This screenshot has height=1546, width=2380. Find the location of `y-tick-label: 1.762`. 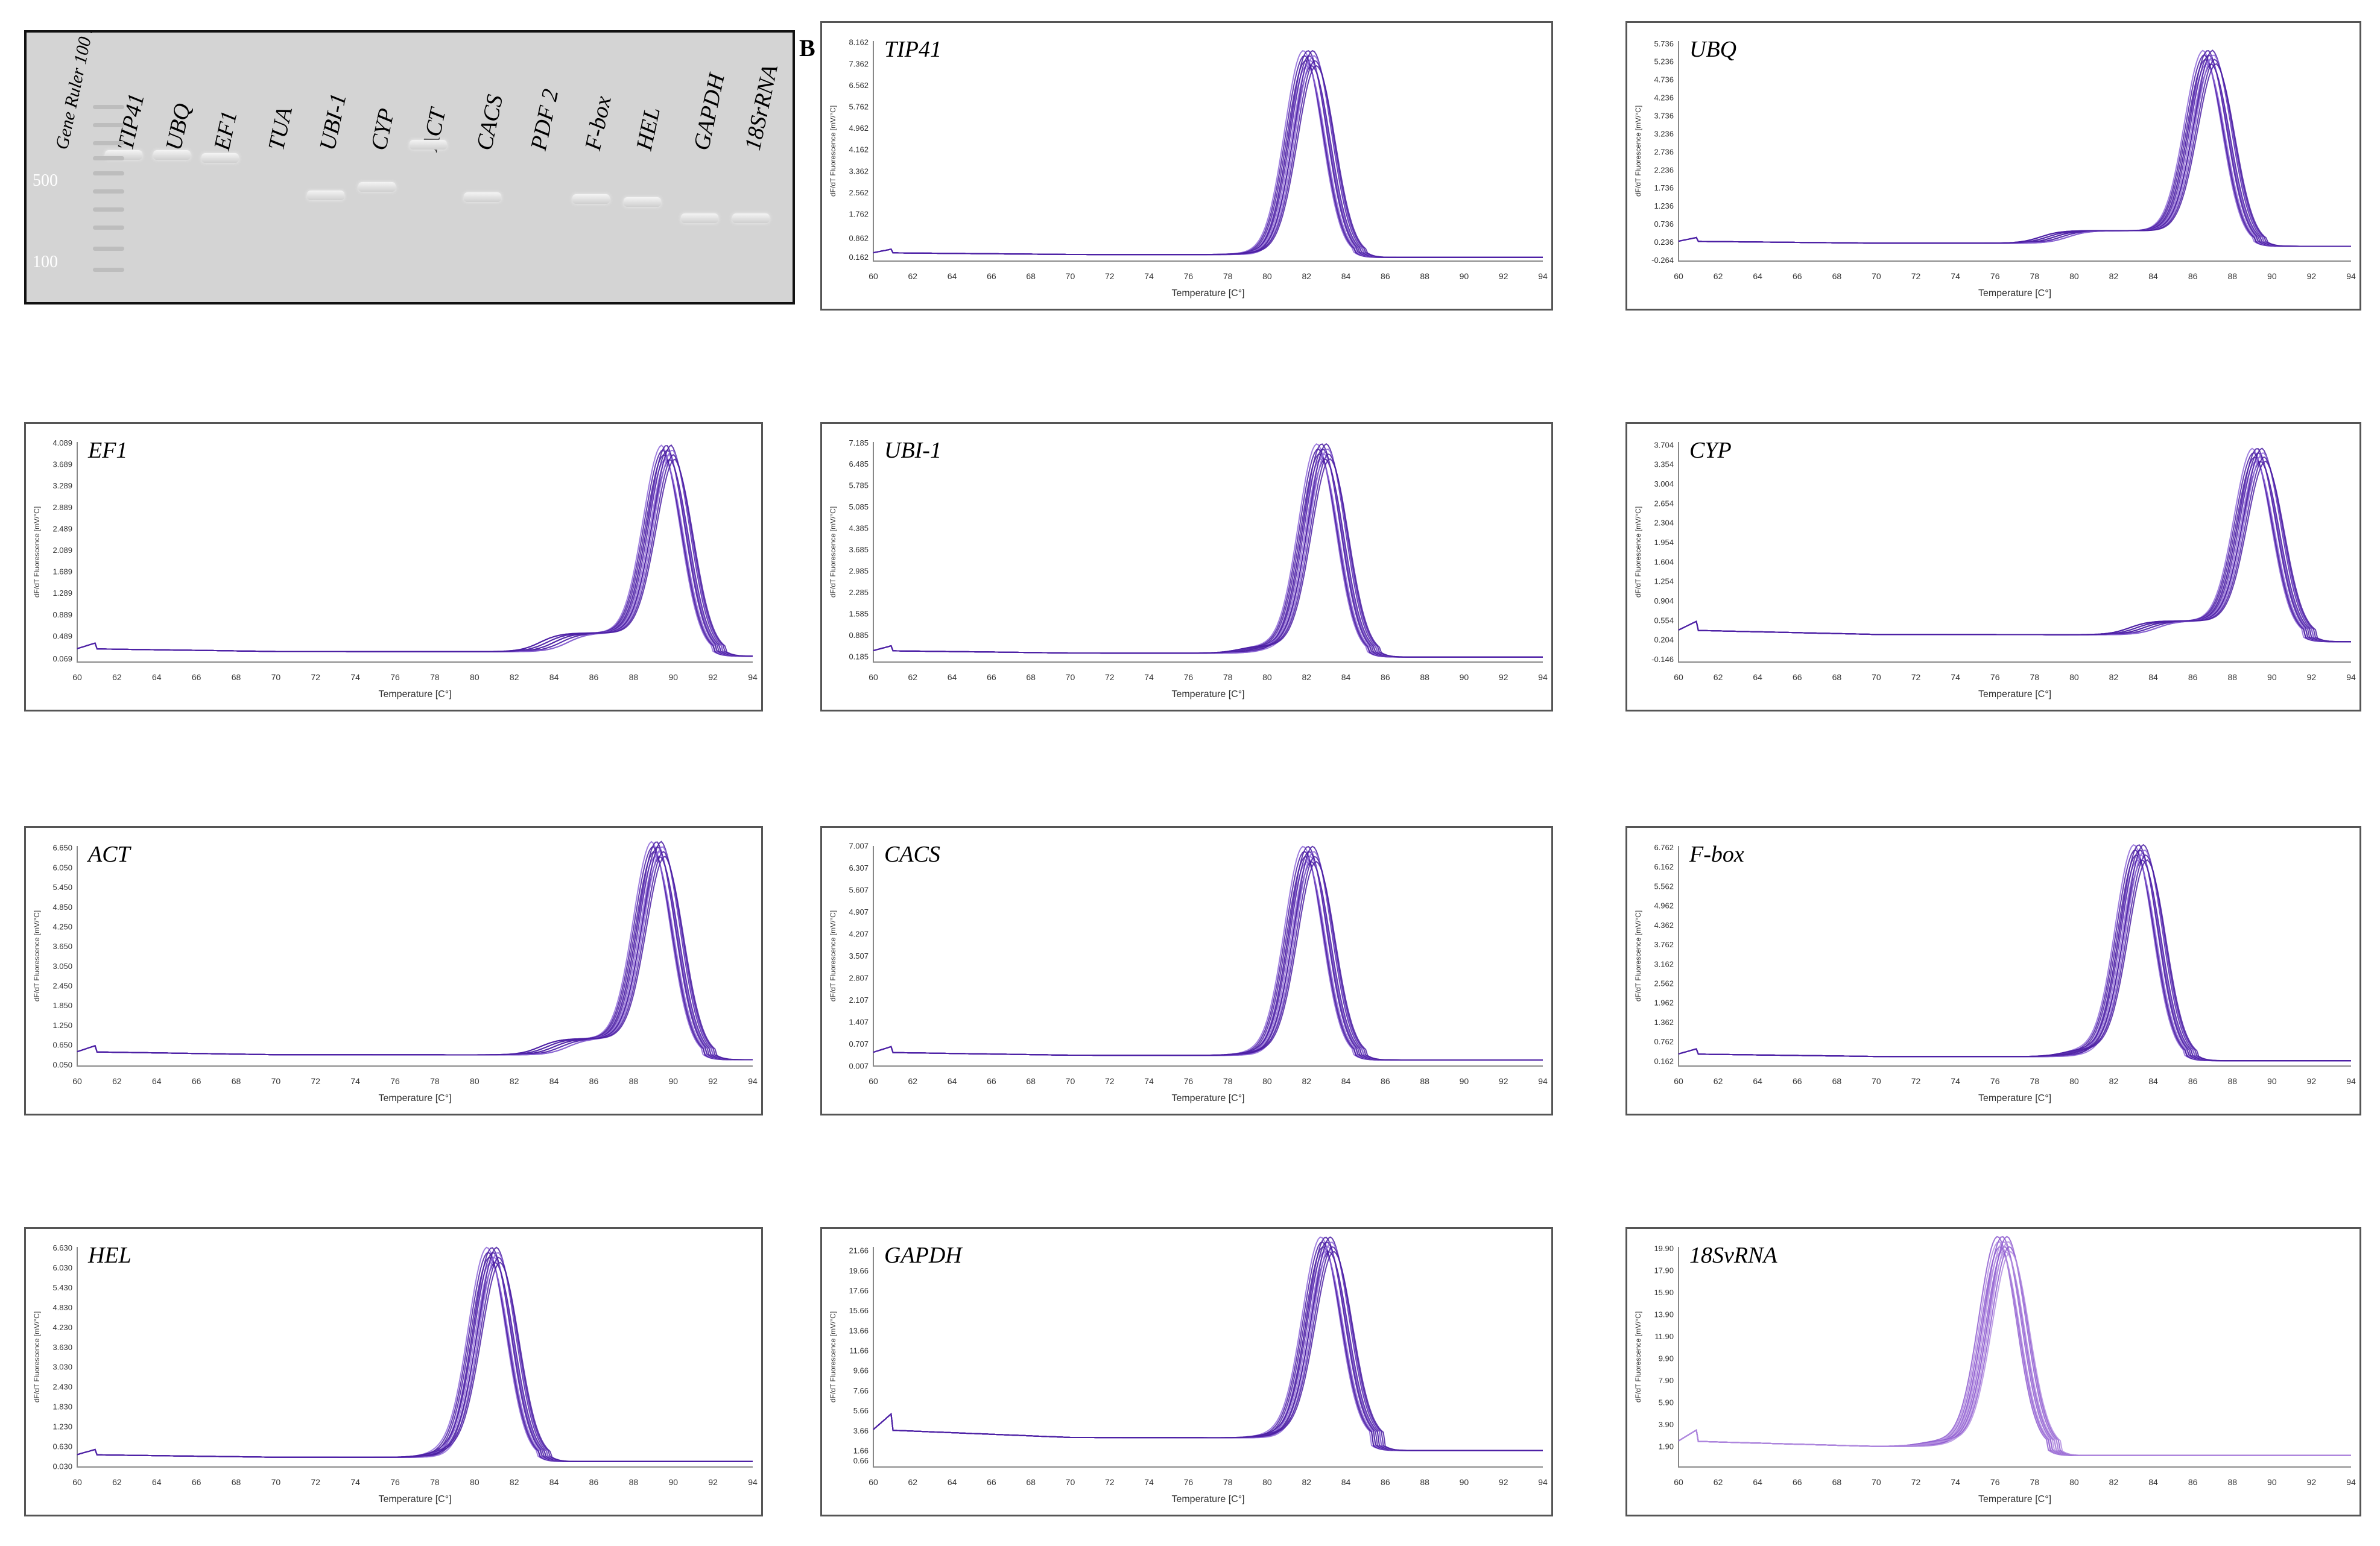

y-tick-label: 1.762 is located at coordinates (859, 214).